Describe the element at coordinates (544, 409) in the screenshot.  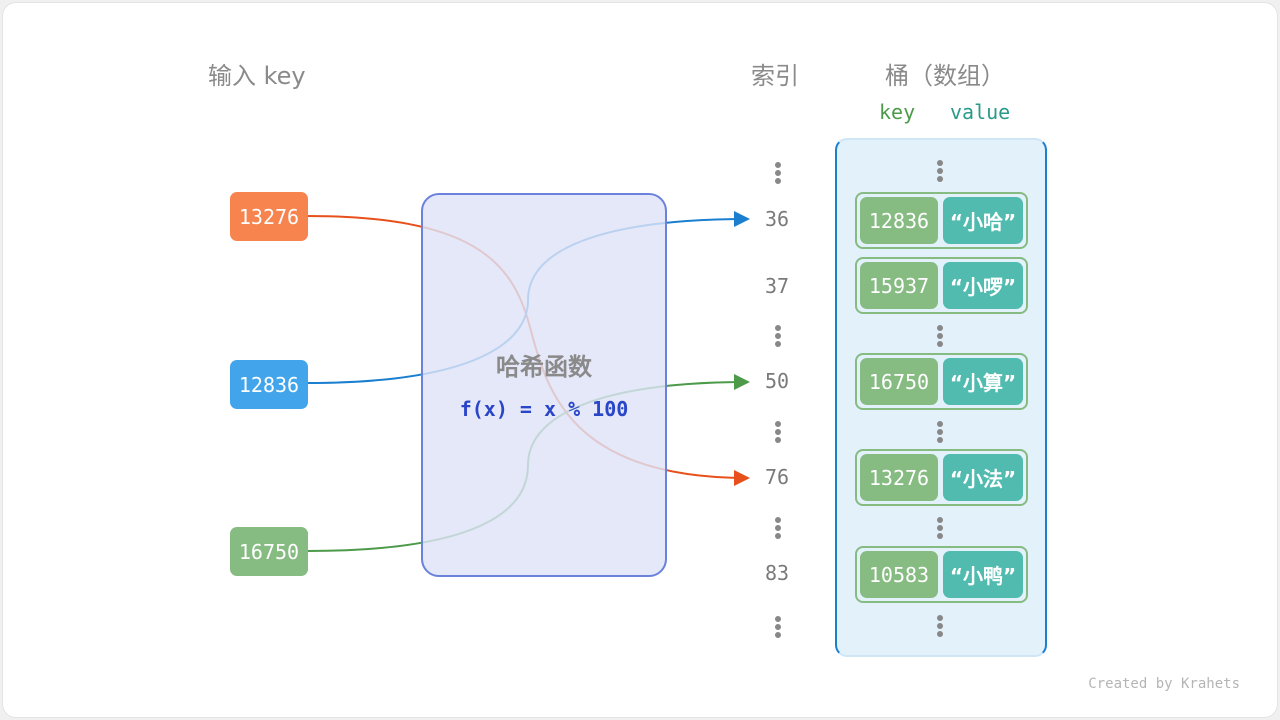
I see `hash-formula: f(x) = x % 100` at that location.